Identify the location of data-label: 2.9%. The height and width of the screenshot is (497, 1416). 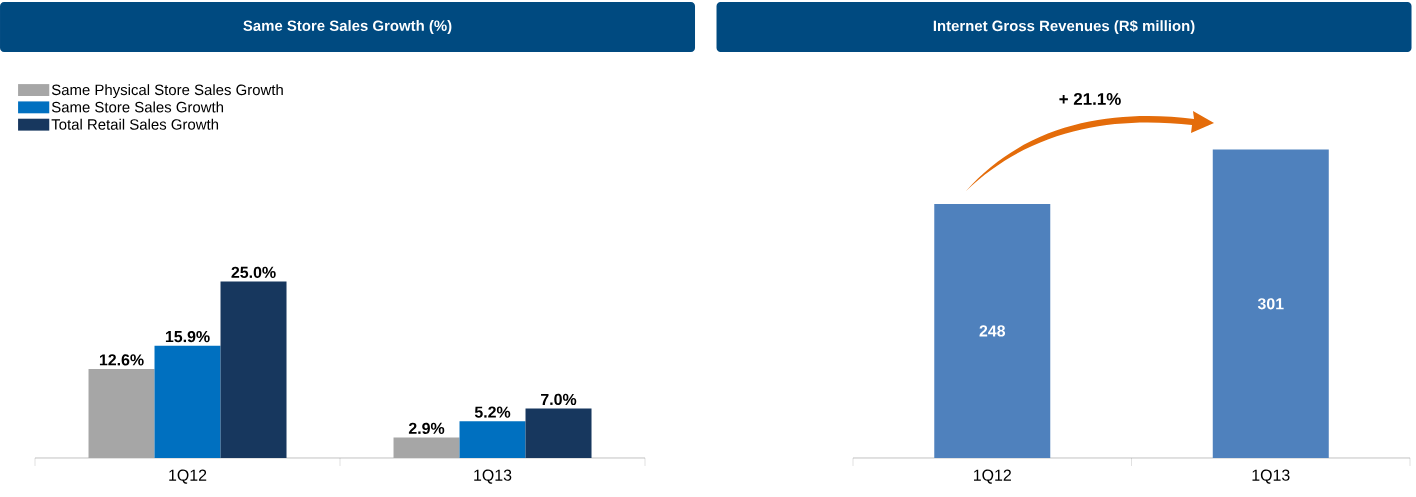
(426, 428).